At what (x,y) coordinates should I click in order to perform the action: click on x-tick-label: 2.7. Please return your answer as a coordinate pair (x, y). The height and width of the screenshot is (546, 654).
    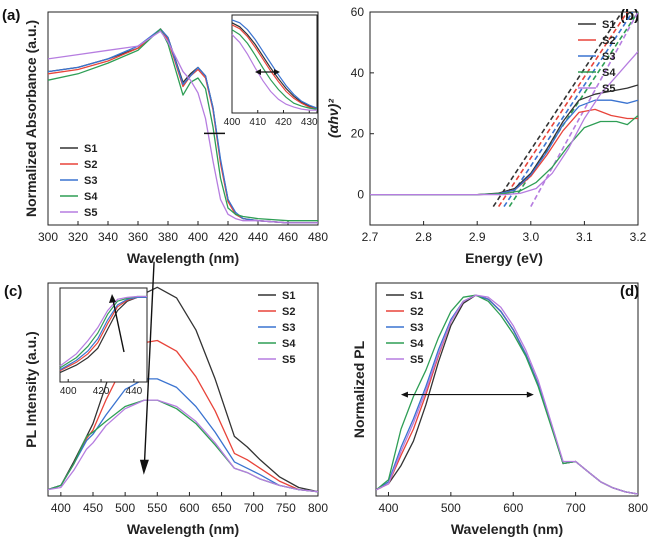
    Looking at the image, I should click on (370, 237).